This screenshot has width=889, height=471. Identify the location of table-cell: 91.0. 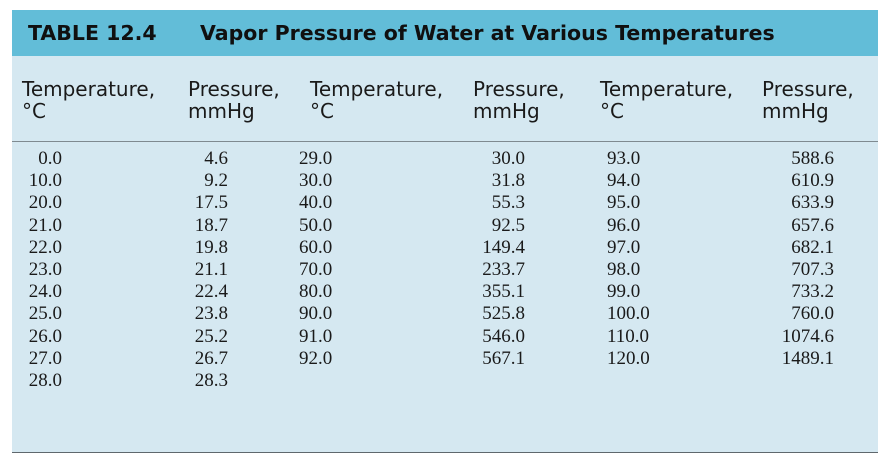
(316, 336).